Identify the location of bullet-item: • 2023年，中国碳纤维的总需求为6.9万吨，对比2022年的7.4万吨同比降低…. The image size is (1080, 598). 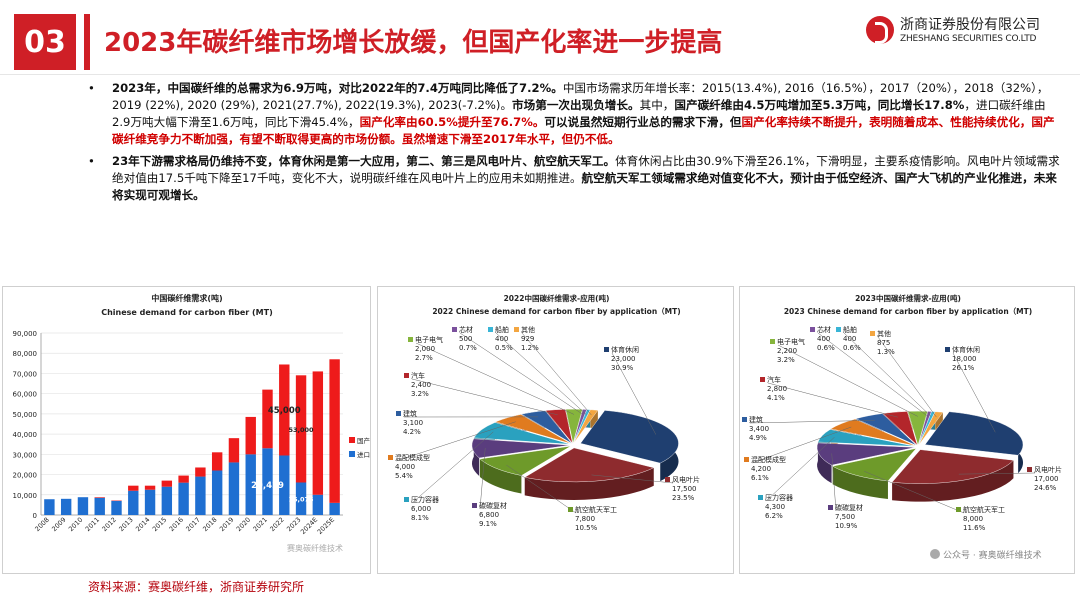
(572, 114).